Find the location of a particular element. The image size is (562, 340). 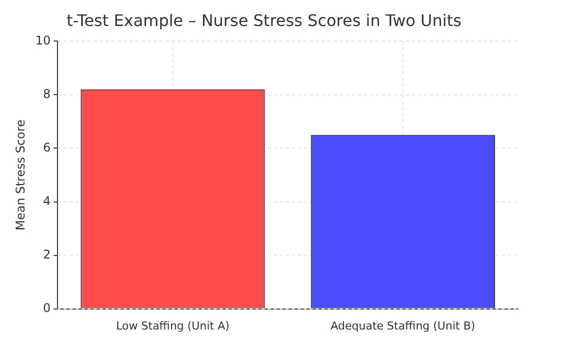

y-tick-label: 0 is located at coordinates (47, 307).